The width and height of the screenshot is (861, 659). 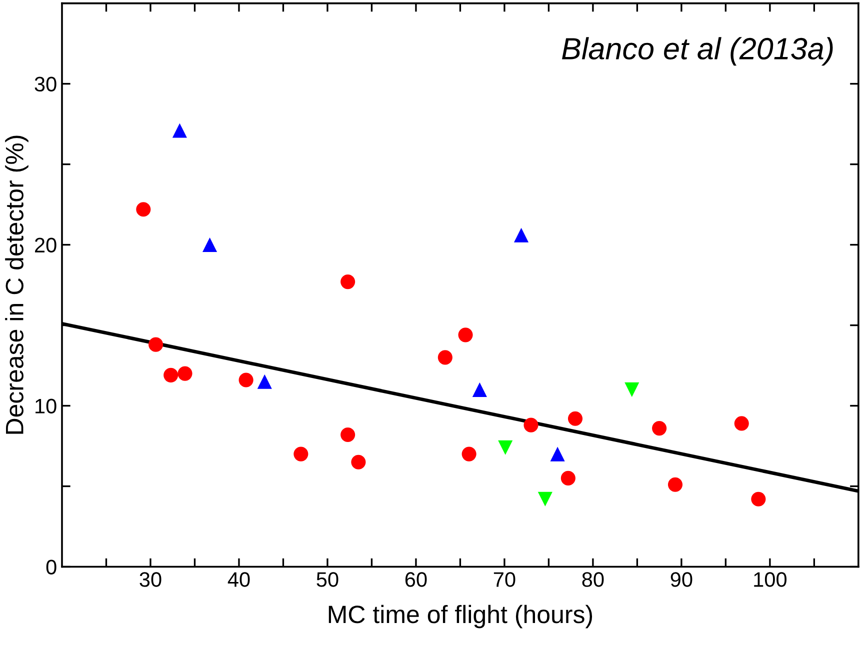 I want to click on y-tick-label: 0, so click(x=51, y=567).